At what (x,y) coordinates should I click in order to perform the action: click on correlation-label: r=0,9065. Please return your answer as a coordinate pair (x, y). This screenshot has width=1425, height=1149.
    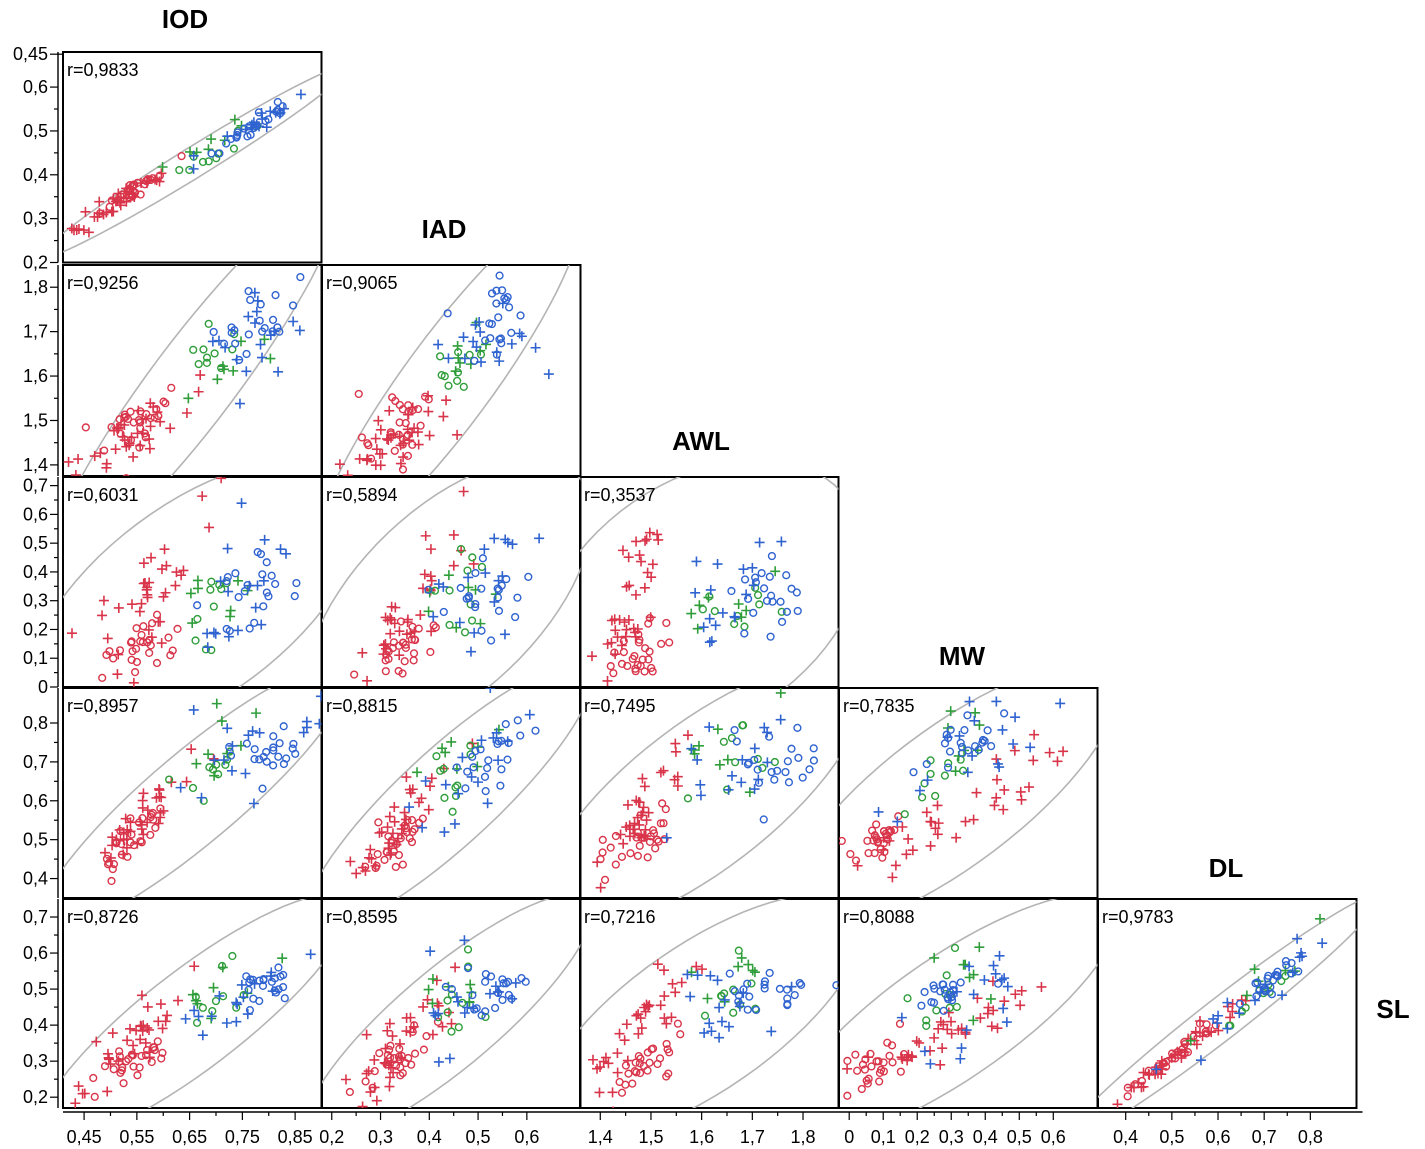
    Looking at the image, I should click on (362, 283).